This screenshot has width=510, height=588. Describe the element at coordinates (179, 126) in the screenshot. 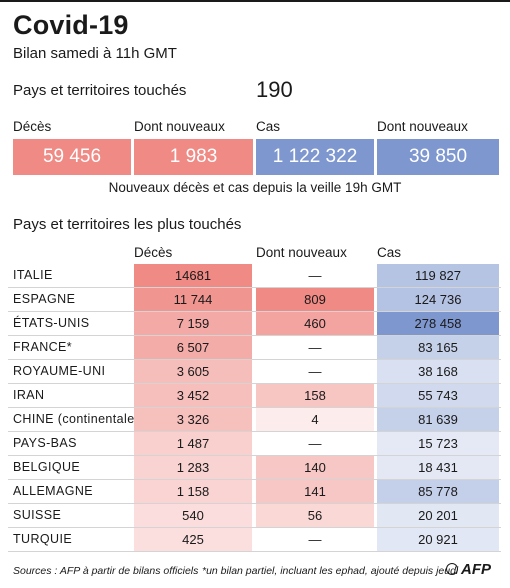

I see `total-new-deaths-label: Dont nouveaux` at that location.